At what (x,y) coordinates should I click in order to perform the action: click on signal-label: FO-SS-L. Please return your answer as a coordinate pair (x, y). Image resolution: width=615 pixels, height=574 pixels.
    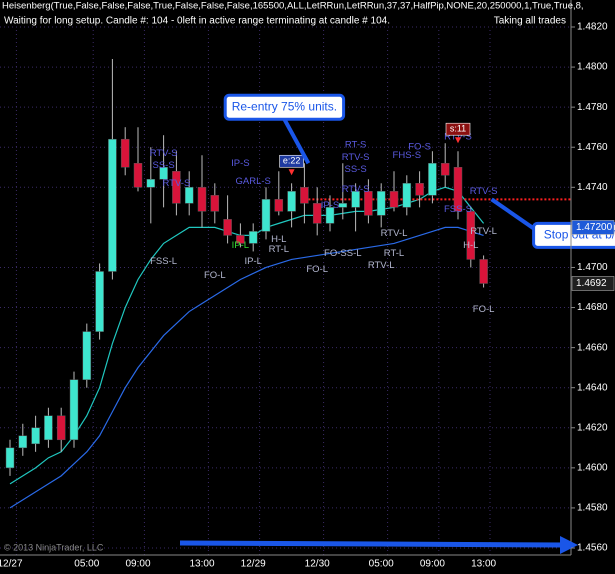
    Looking at the image, I should click on (342, 253).